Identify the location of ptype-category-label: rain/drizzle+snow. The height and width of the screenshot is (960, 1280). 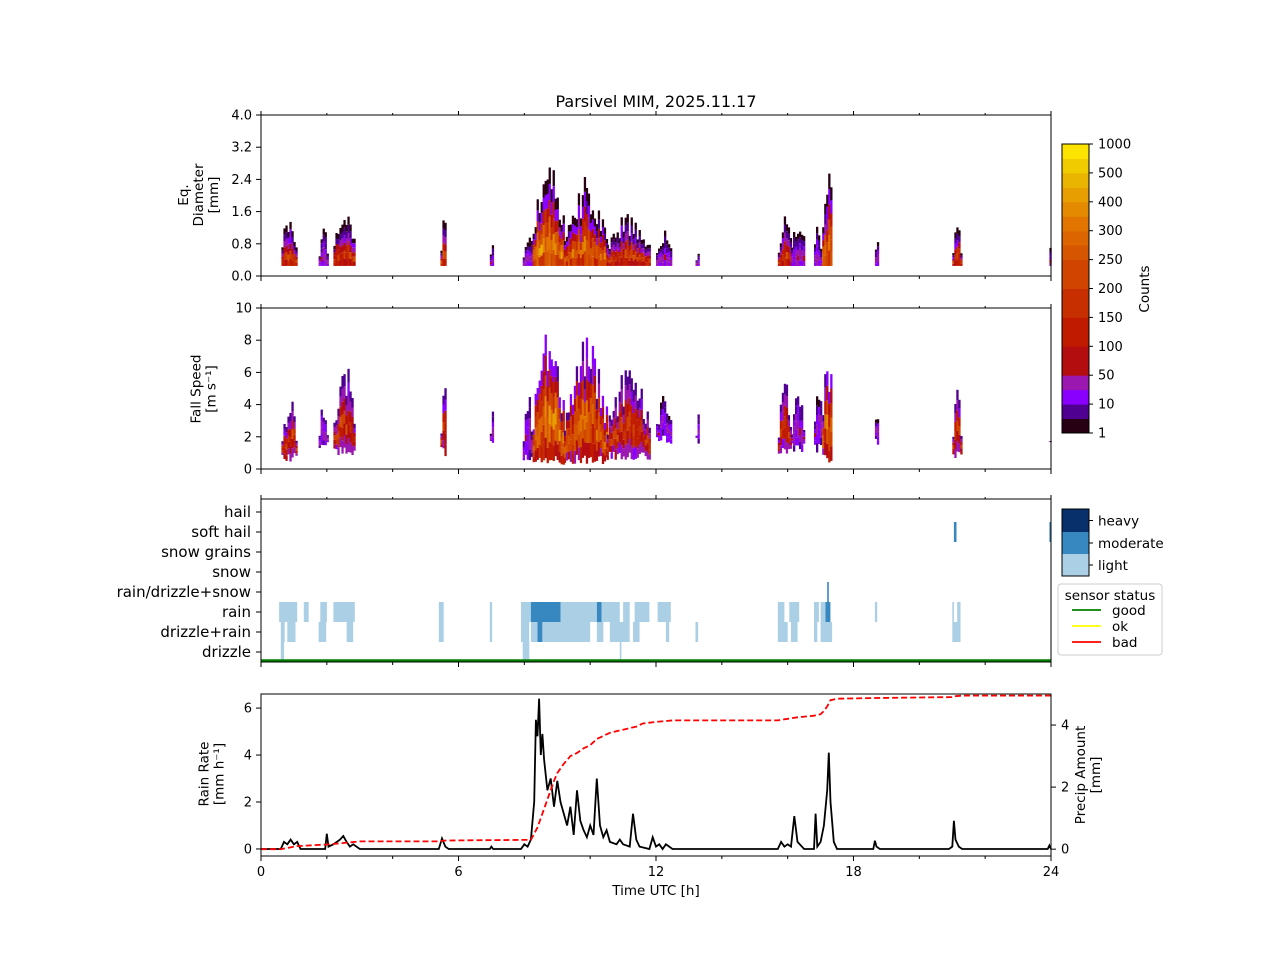
(184, 592).